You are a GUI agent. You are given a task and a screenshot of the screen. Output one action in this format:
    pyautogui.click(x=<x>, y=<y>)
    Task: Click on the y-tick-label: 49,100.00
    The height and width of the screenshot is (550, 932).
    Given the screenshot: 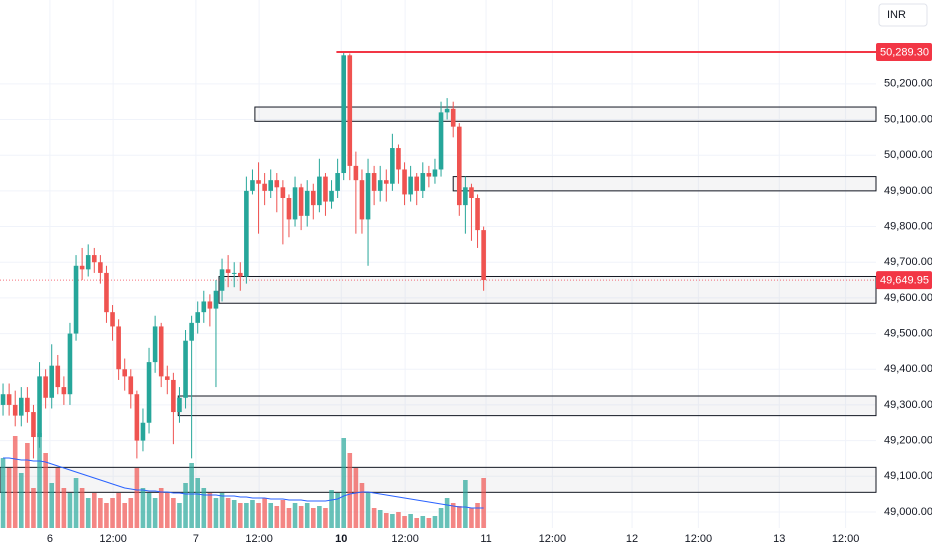 What is the action you would take?
    pyautogui.click(x=908, y=476)
    